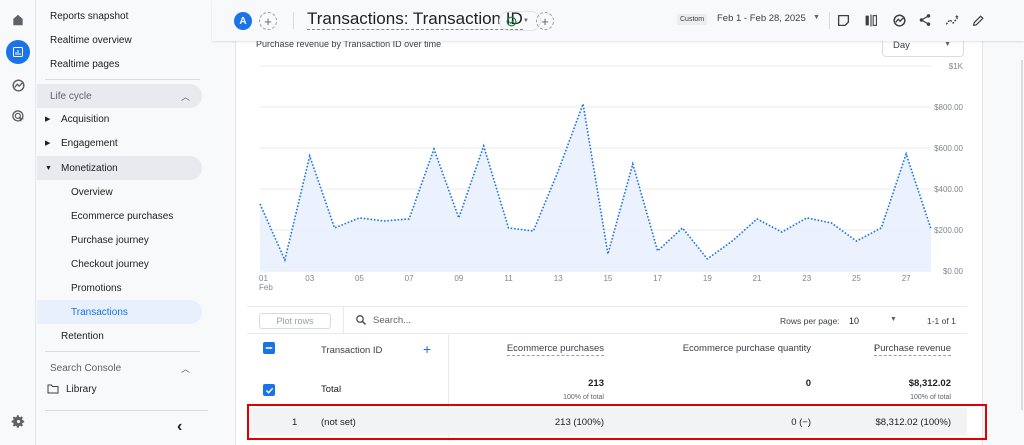 This screenshot has width=1024, height=445. Describe the element at coordinates (555, 349) in the screenshot. I see `column-header-ecommerce-purchases: Ecommerce purchases` at that location.